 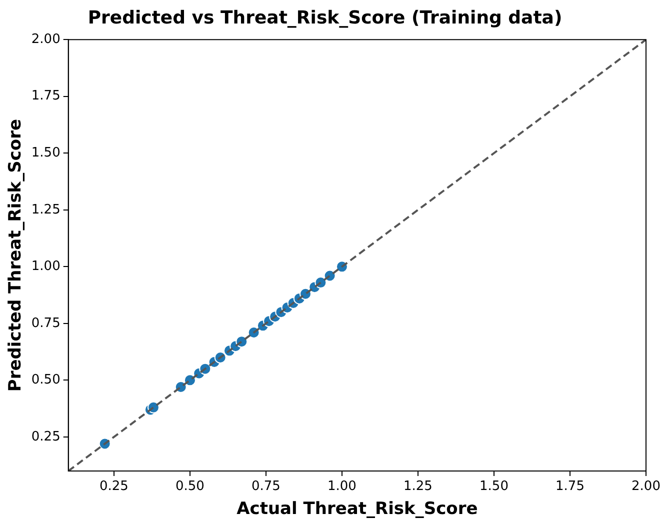 What do you see at coordinates (45, 210) in the screenshot?
I see `y-tick-label: 1.25` at bounding box center [45, 210].